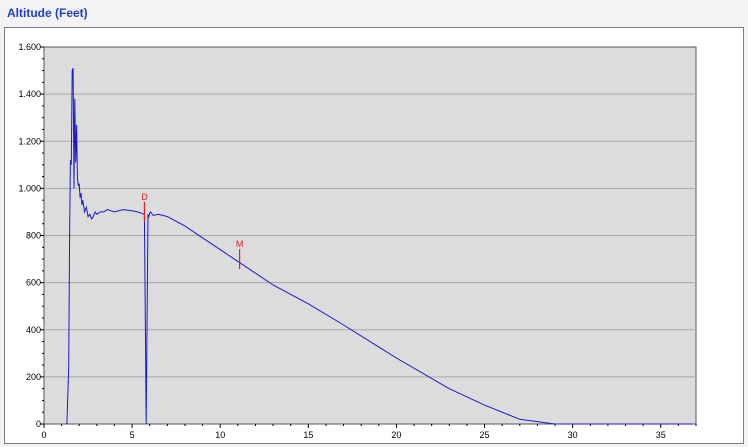  What do you see at coordinates (33, 377) in the screenshot?
I see `y-tick-label: 200` at bounding box center [33, 377].